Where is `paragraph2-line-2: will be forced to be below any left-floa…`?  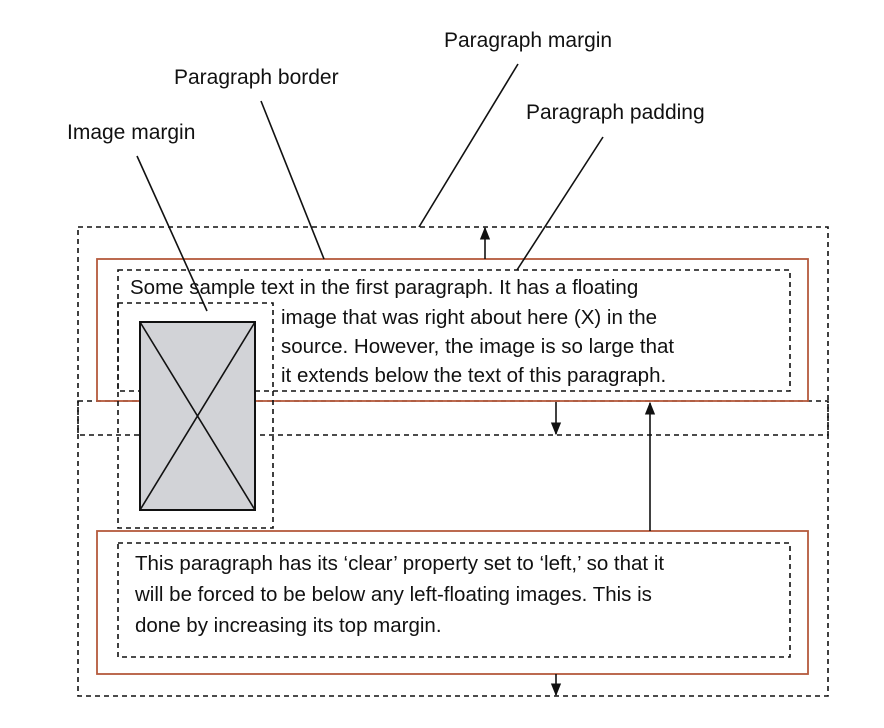 paragraph2-line-2: will be forced to be below any left-floa… is located at coordinates (393, 594).